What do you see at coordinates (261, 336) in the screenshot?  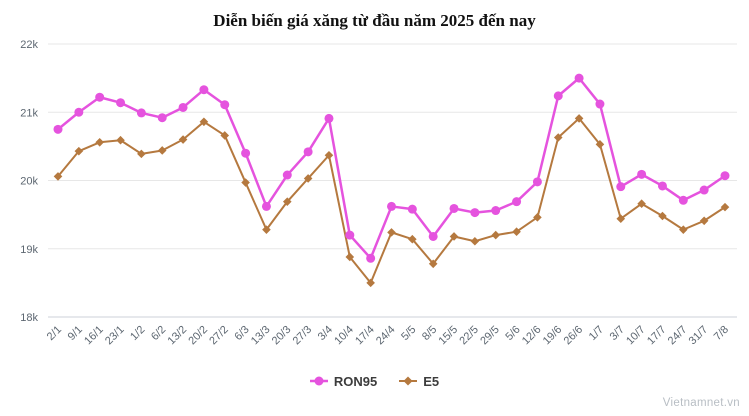 I see `x-tick-label: 13/3` at bounding box center [261, 336].